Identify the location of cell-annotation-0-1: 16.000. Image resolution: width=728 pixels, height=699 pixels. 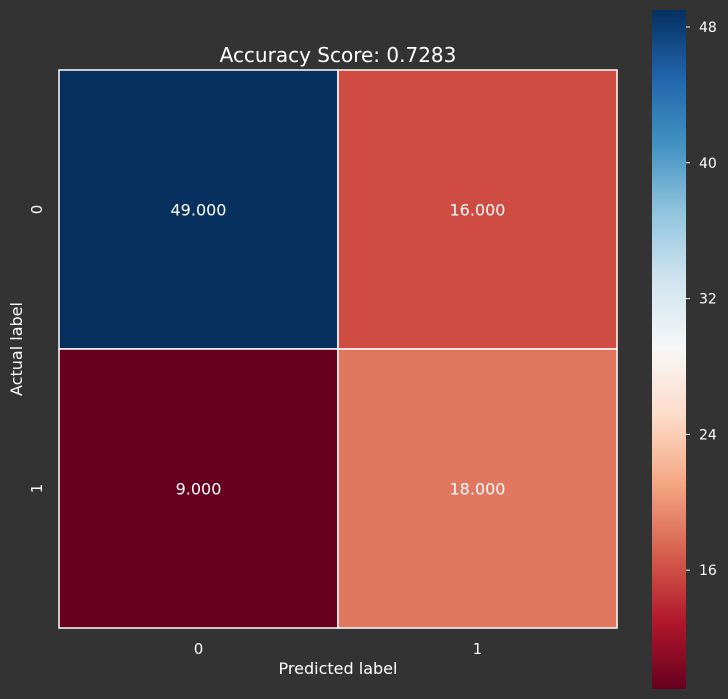
(478, 210).